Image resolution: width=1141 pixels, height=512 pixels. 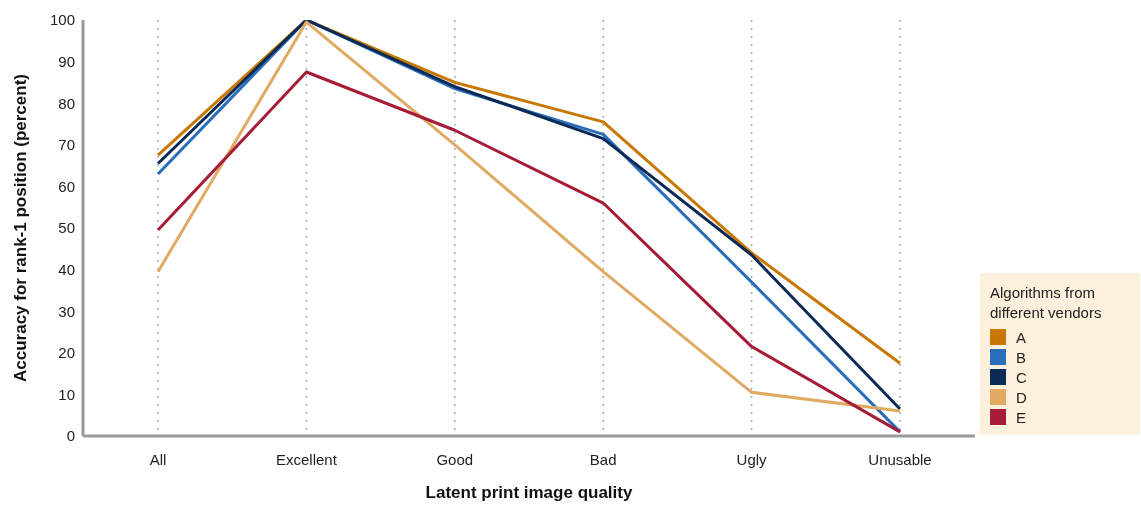 I want to click on x-axis-title: Latent print image quality, so click(x=529, y=492).